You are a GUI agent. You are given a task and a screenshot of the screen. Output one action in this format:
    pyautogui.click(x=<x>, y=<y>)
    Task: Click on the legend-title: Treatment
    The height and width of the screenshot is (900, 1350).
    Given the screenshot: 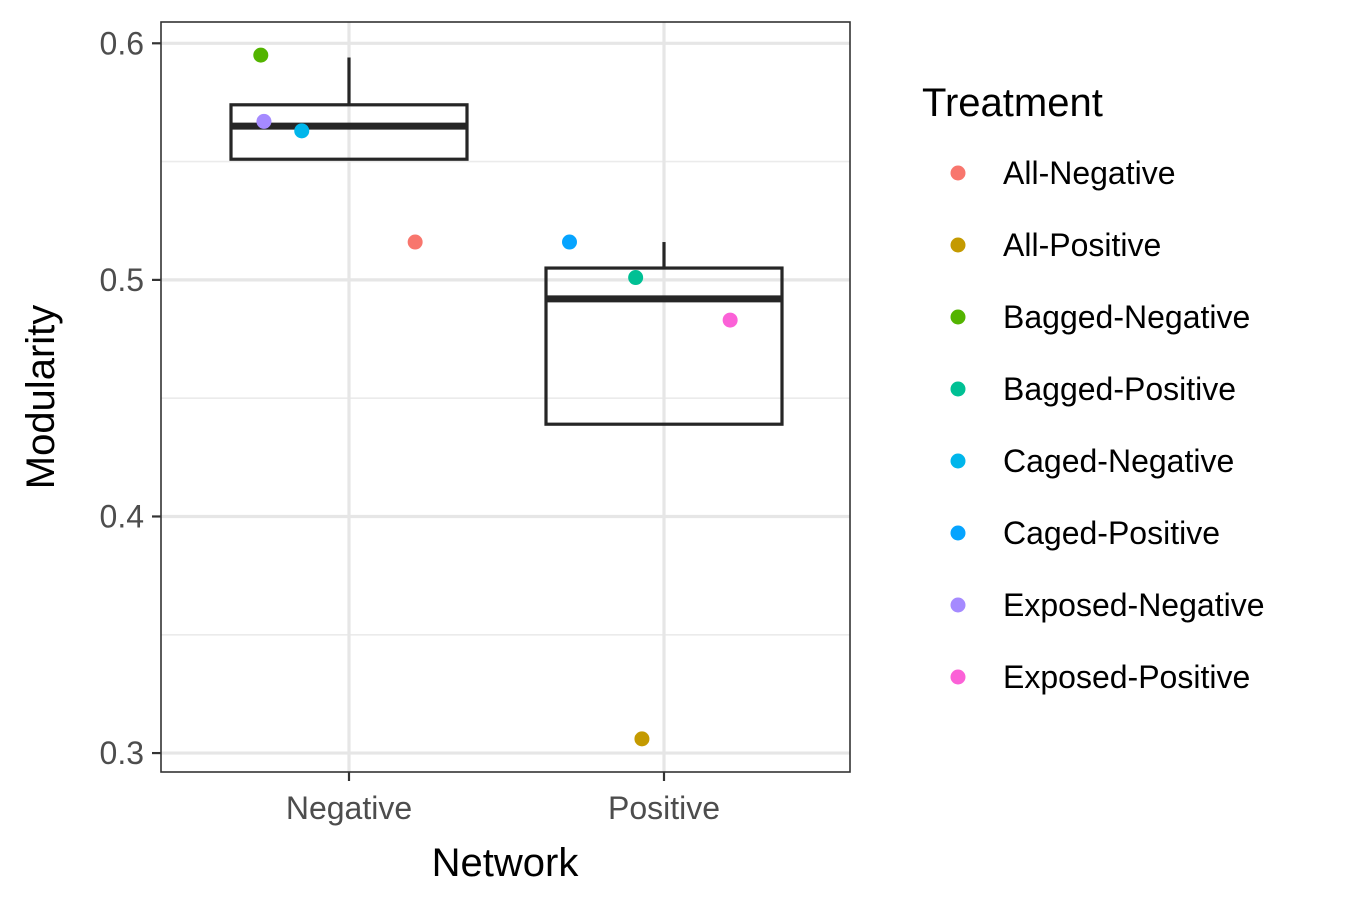 What is the action you would take?
    pyautogui.click(x=1012, y=103)
    